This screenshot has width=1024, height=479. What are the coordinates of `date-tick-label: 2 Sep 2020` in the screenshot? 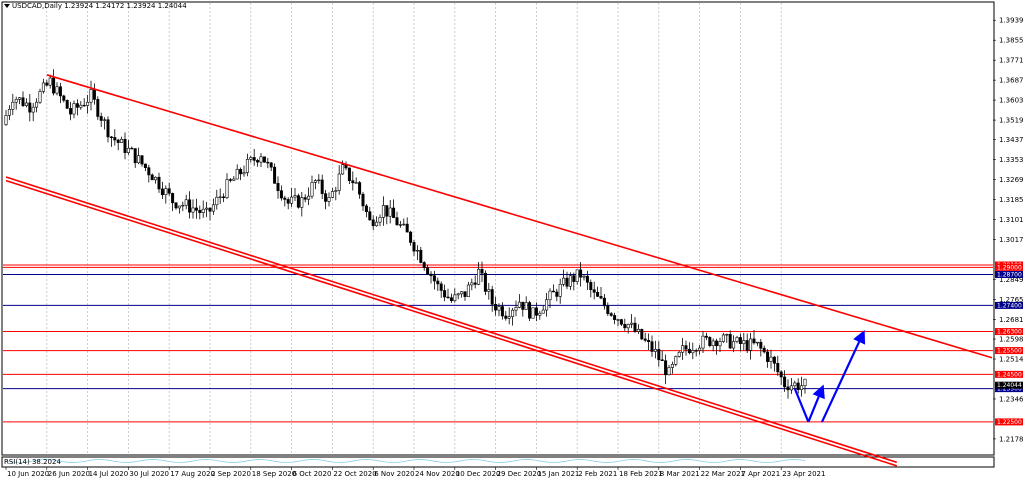 It's located at (231, 474).